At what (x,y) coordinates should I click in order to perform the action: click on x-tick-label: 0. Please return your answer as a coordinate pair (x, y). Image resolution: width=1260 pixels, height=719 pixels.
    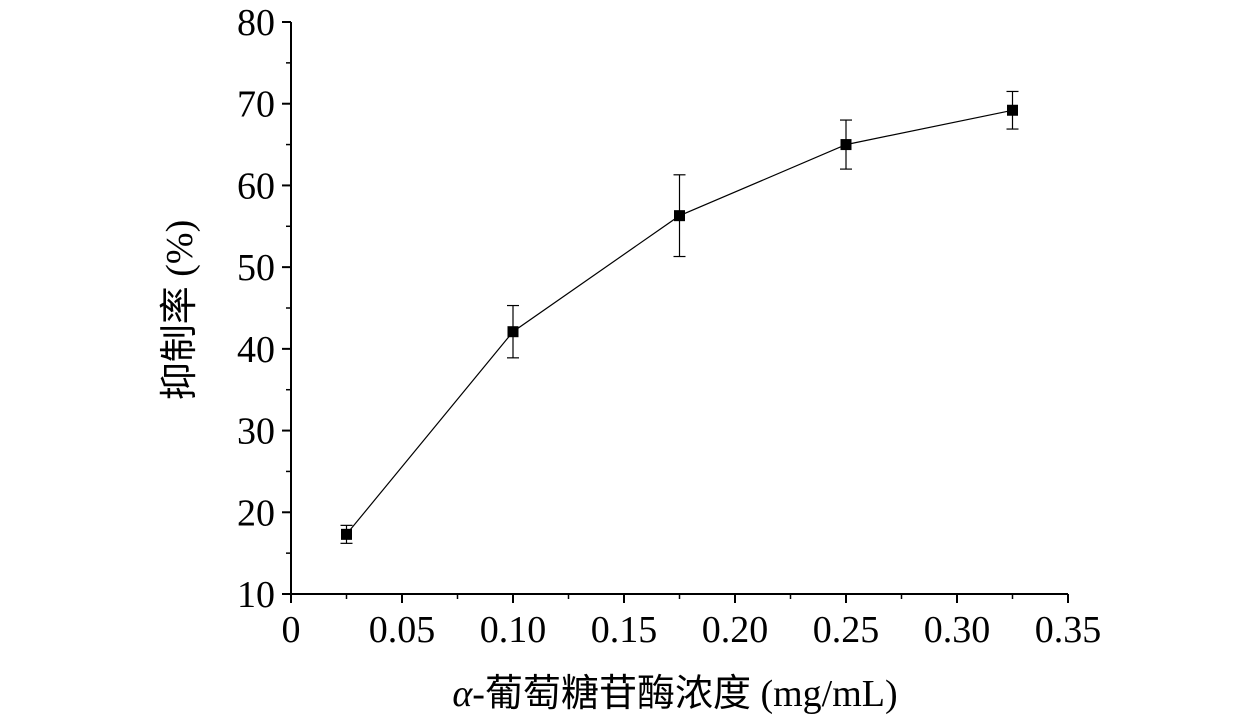
    Looking at the image, I should click on (291, 630).